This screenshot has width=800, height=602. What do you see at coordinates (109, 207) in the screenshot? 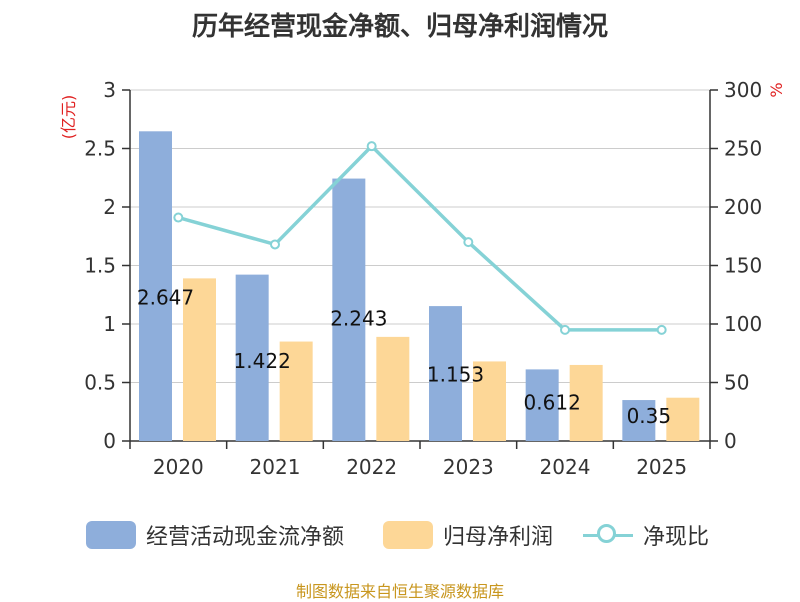
I see `left-axis-tick-label: 2` at bounding box center [109, 207].